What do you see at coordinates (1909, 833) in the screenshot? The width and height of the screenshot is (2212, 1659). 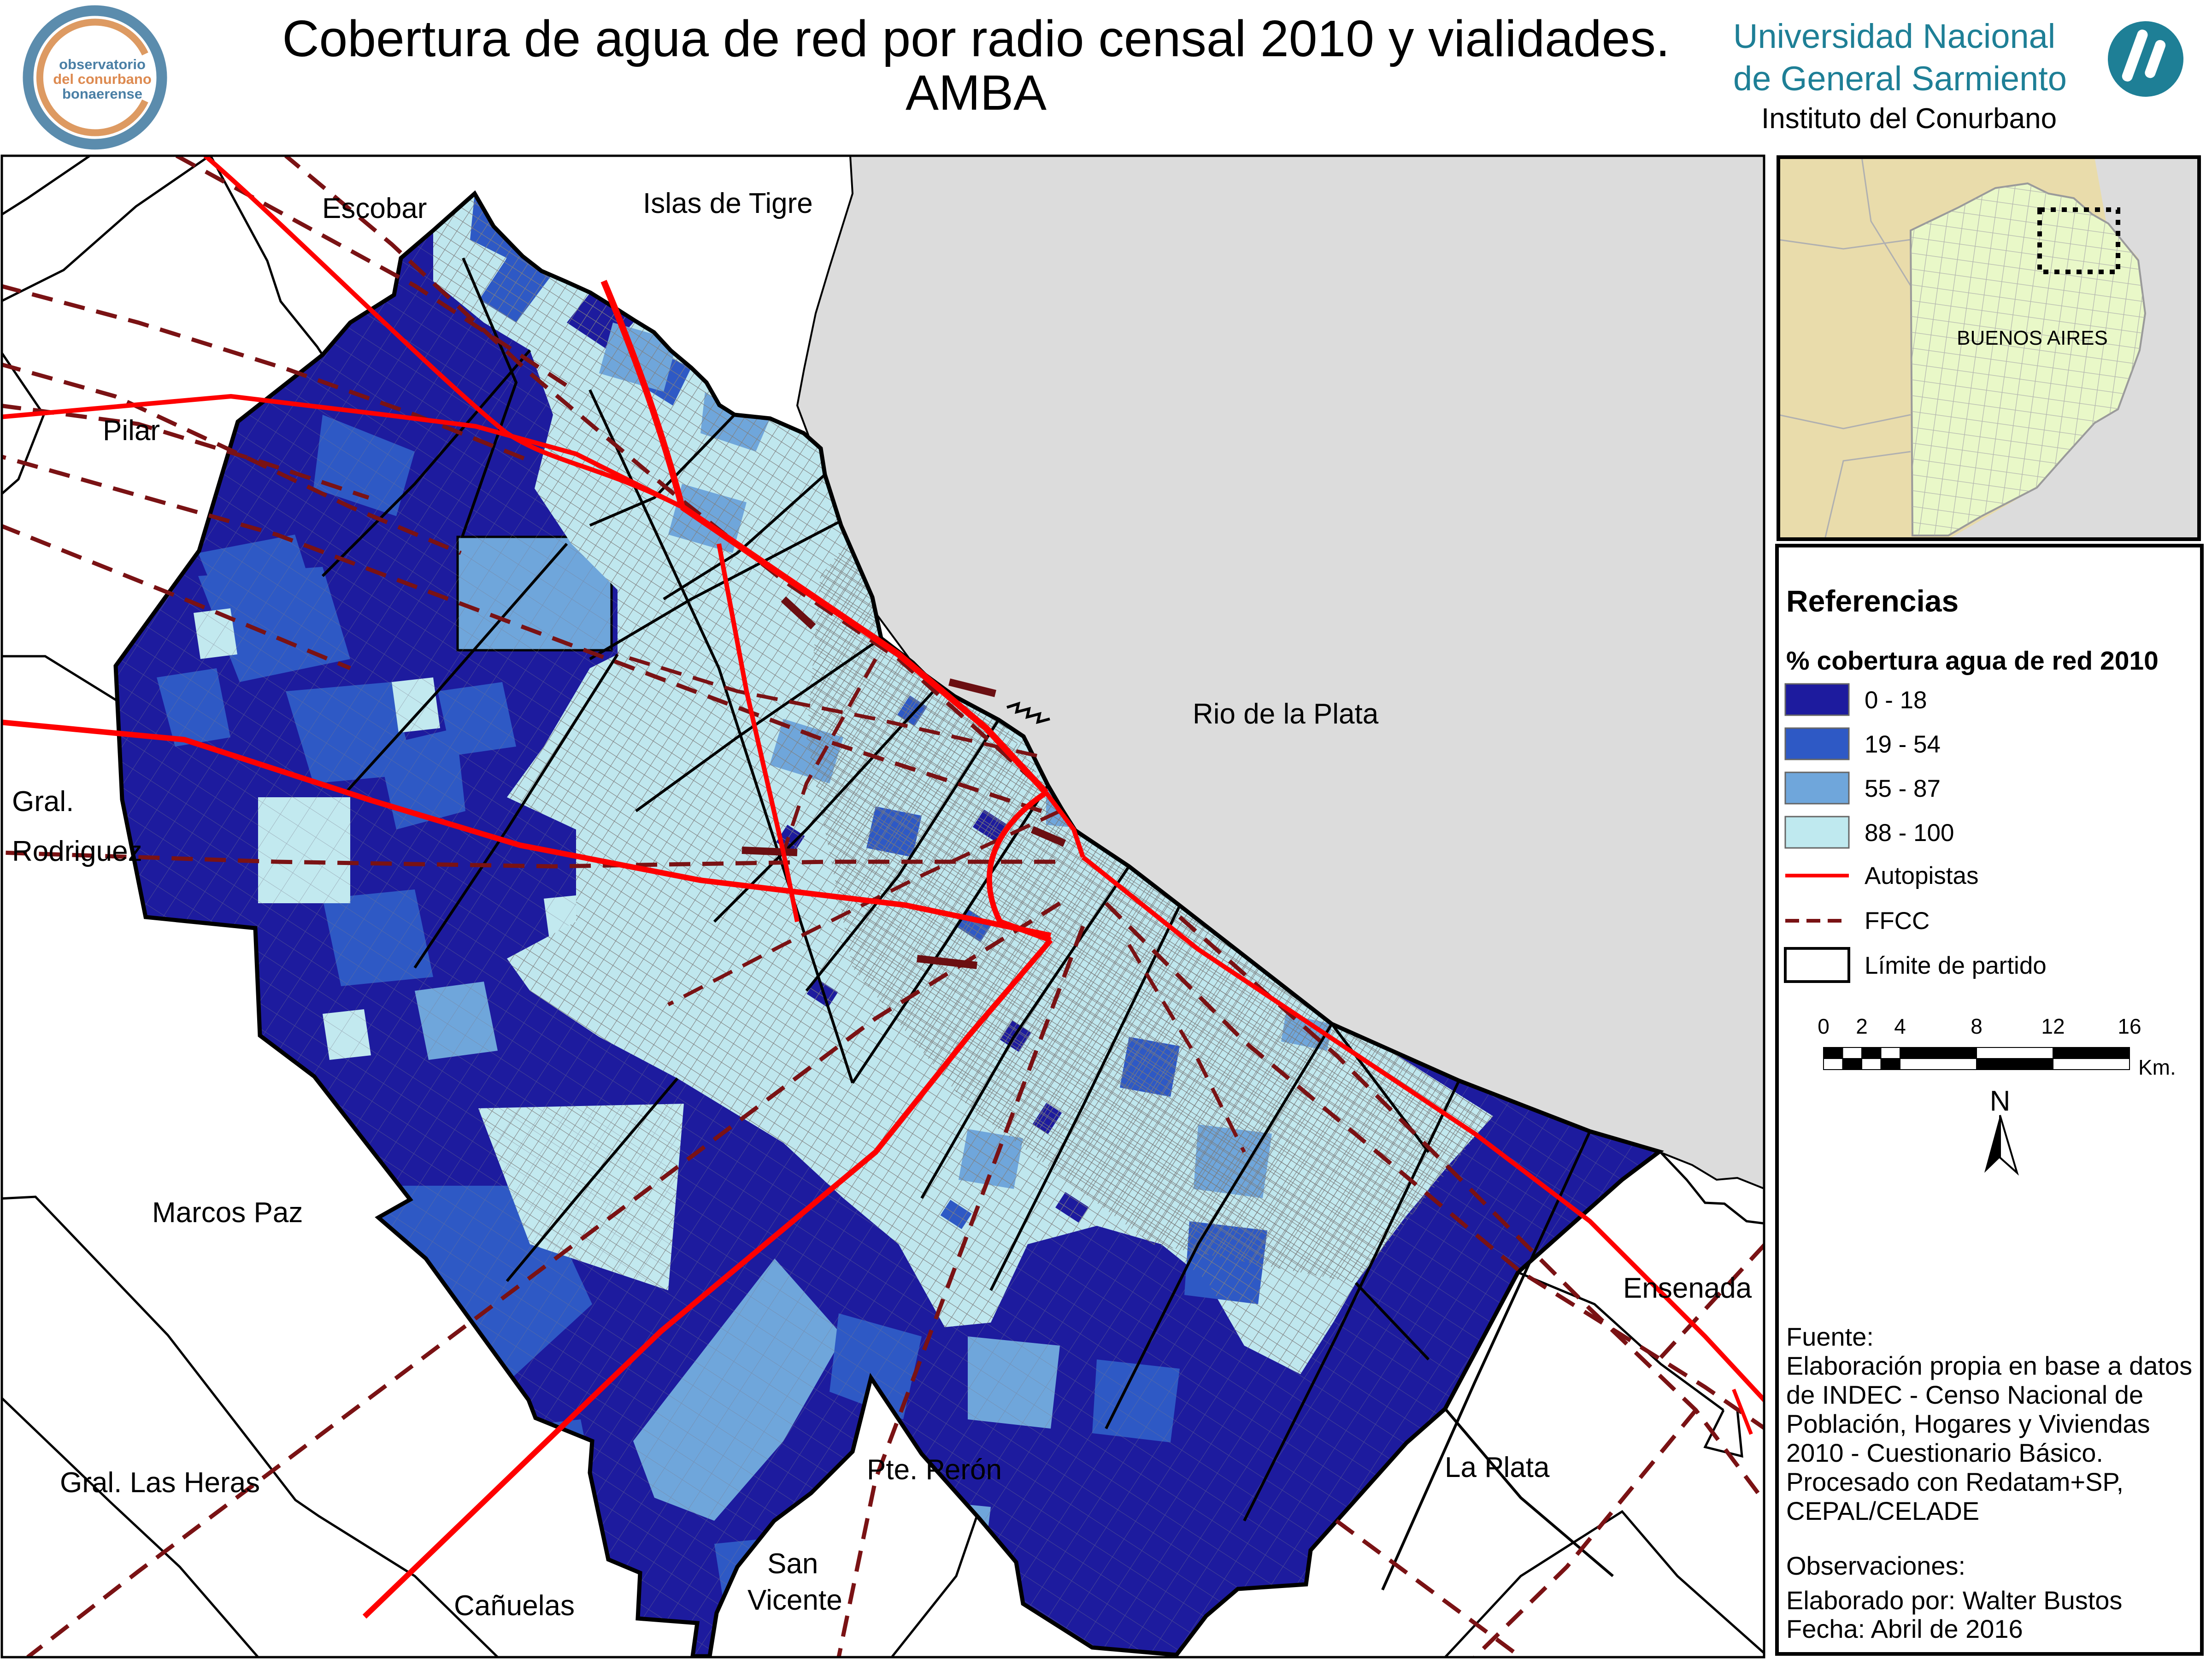 I see `svg-text: 88 - 100` at bounding box center [1909, 833].